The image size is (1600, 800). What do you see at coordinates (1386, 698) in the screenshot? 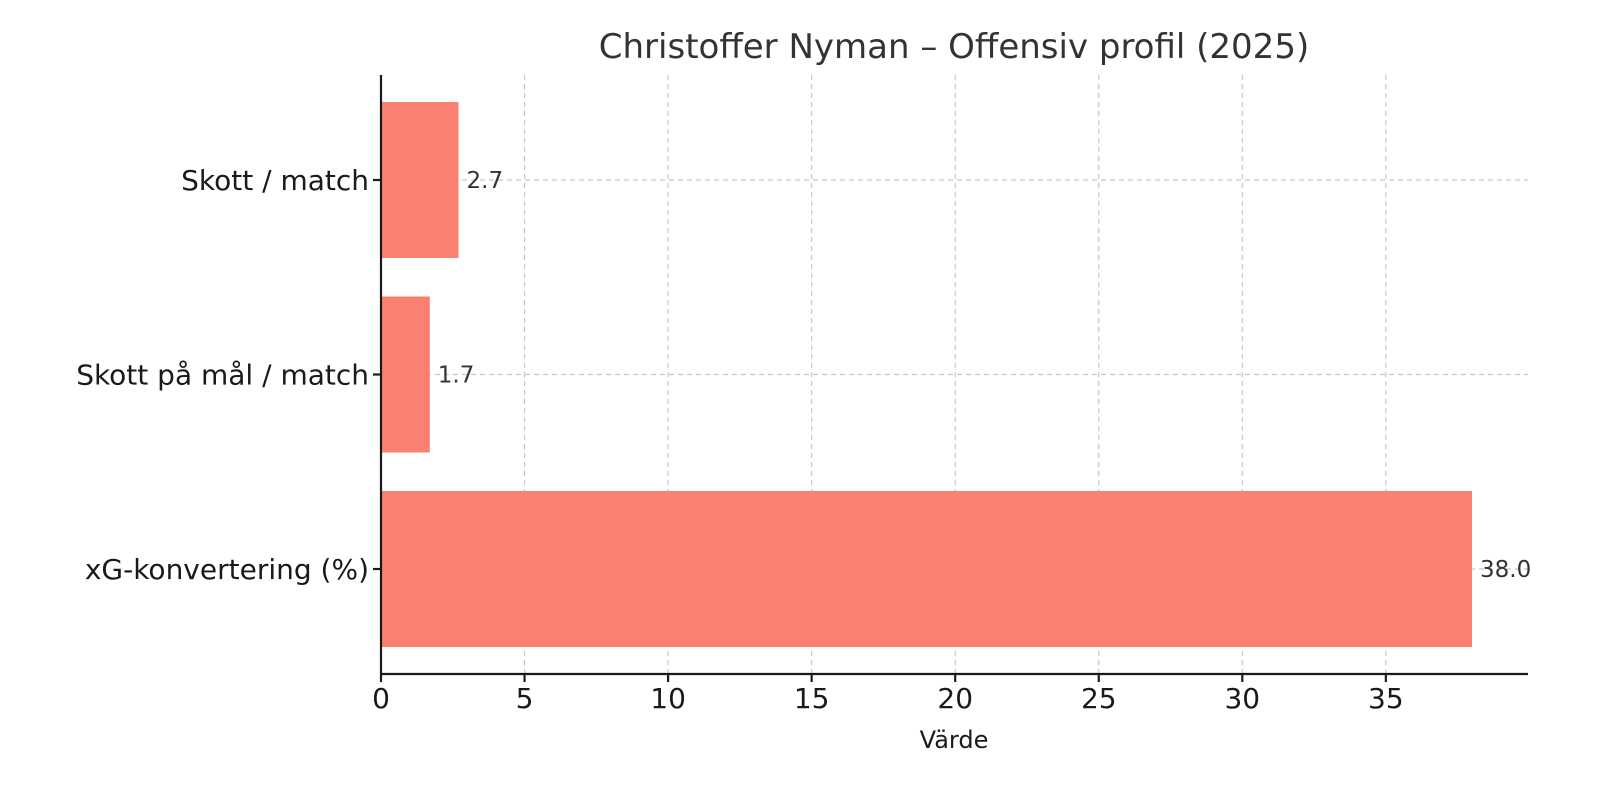
I see `x-tick-label: 35` at bounding box center [1386, 698].